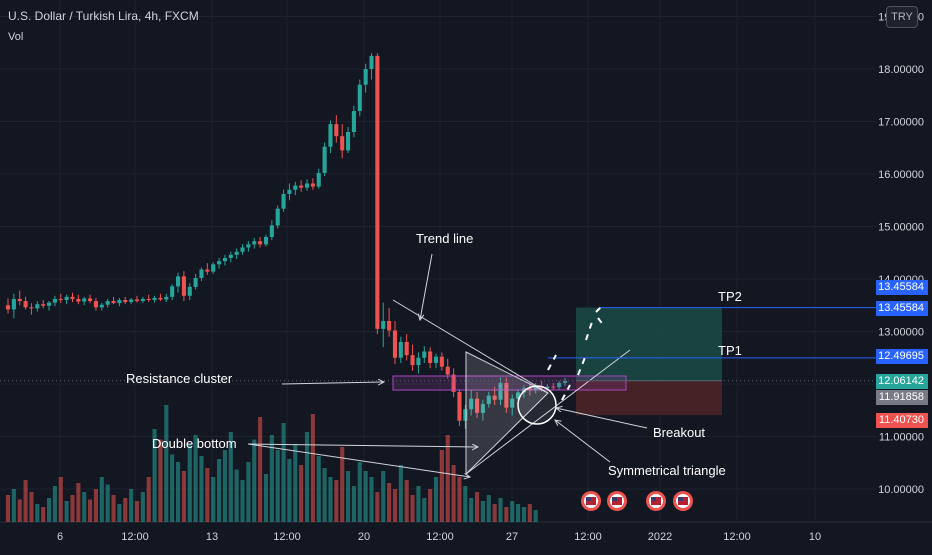 The image size is (932, 555). I want to click on x-tick-label: 10, so click(815, 537).